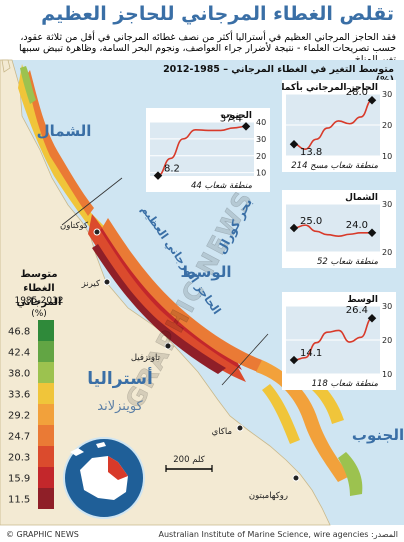 This screenshot has height=542, width=404. What do you see at coordinates (19, 416) in the screenshot?
I see `legend-value: 29.2` at bounding box center [19, 416].